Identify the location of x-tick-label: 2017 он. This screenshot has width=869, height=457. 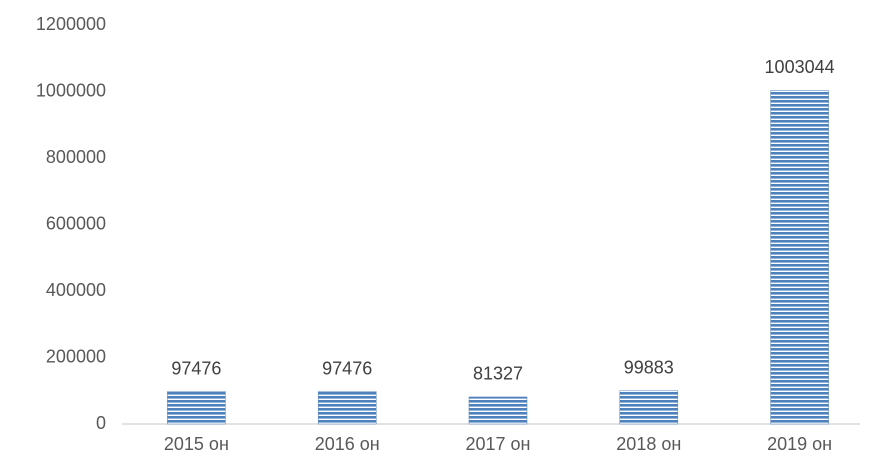
(498, 444).